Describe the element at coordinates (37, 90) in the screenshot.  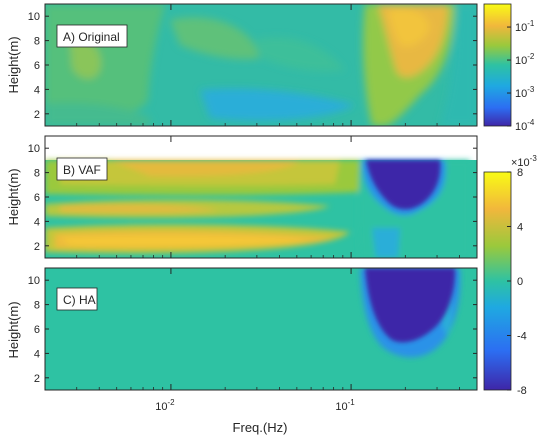
I see `panel-a-y-tick-label: 4` at that location.